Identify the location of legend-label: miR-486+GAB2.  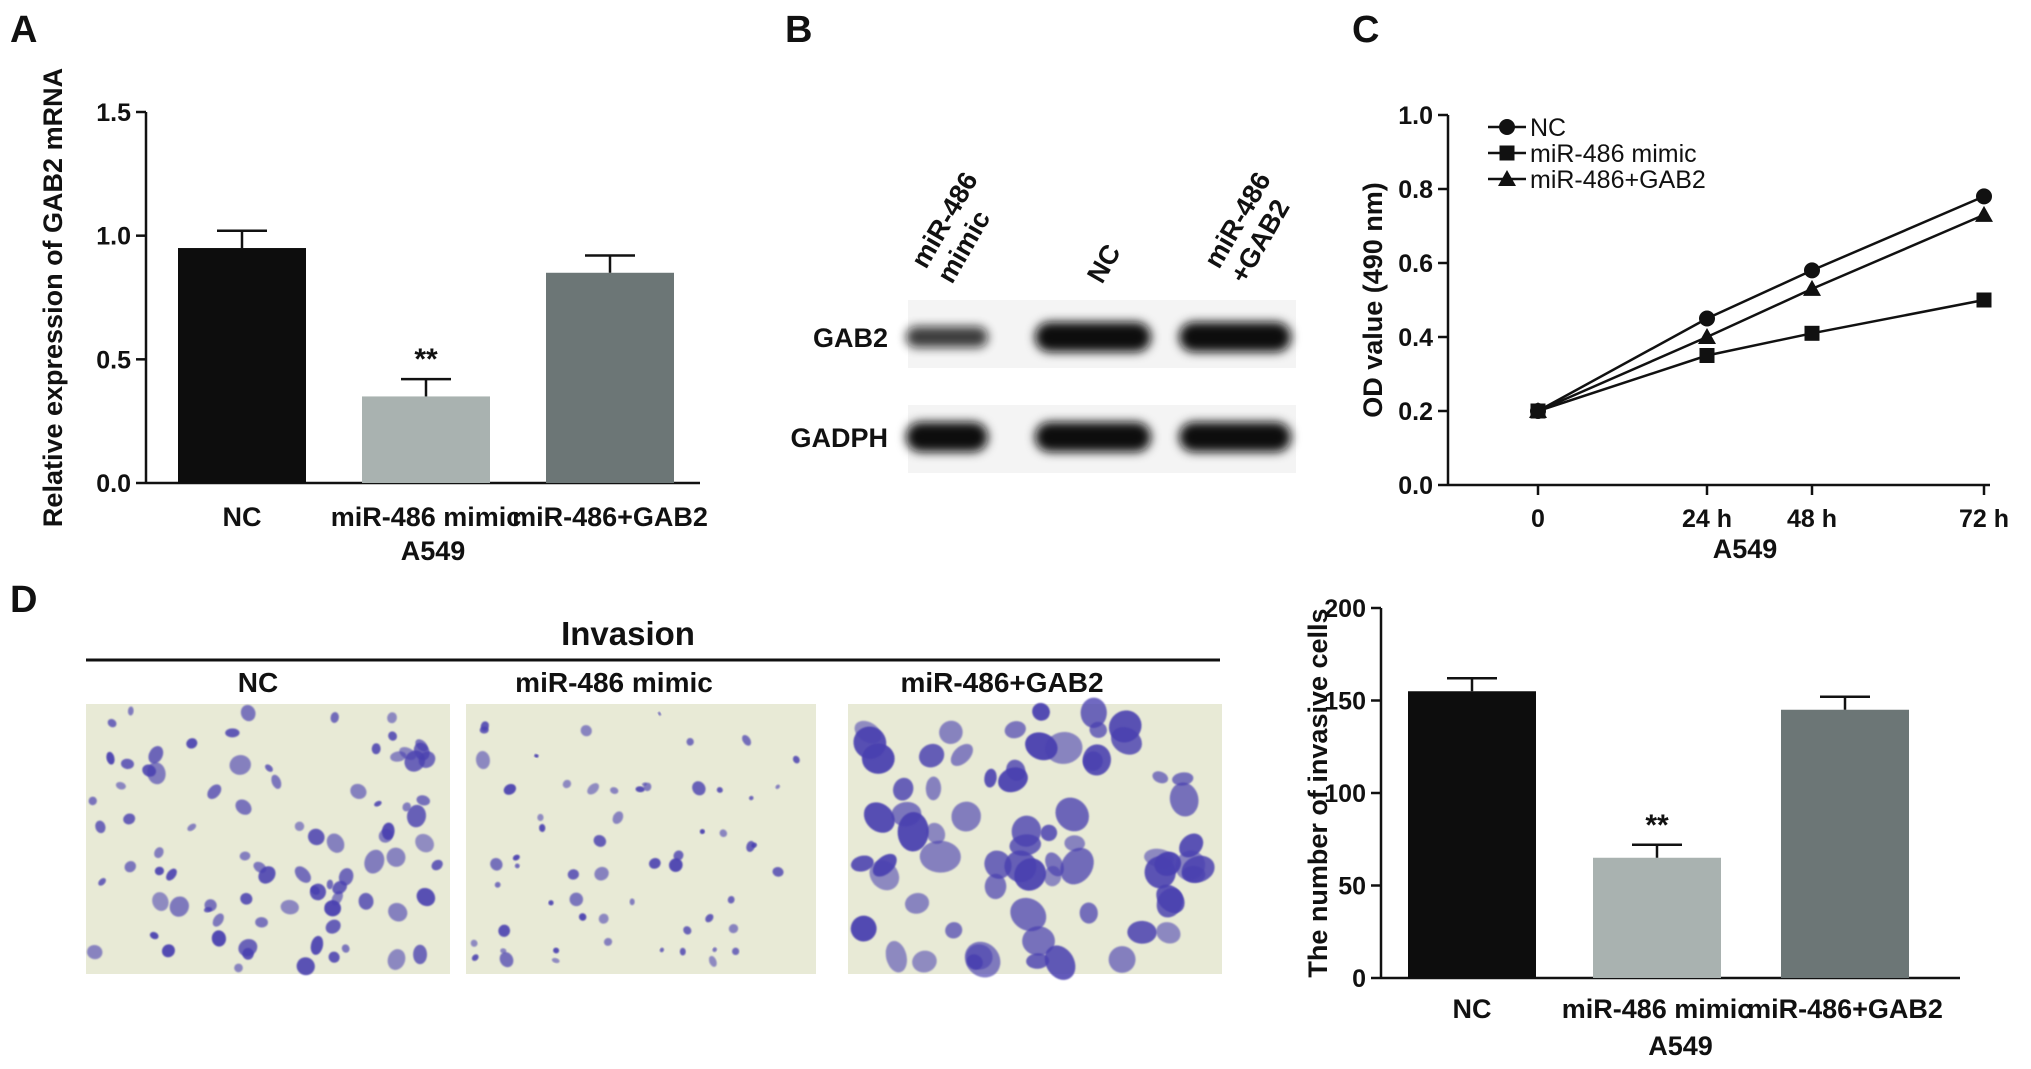
(1618, 180).